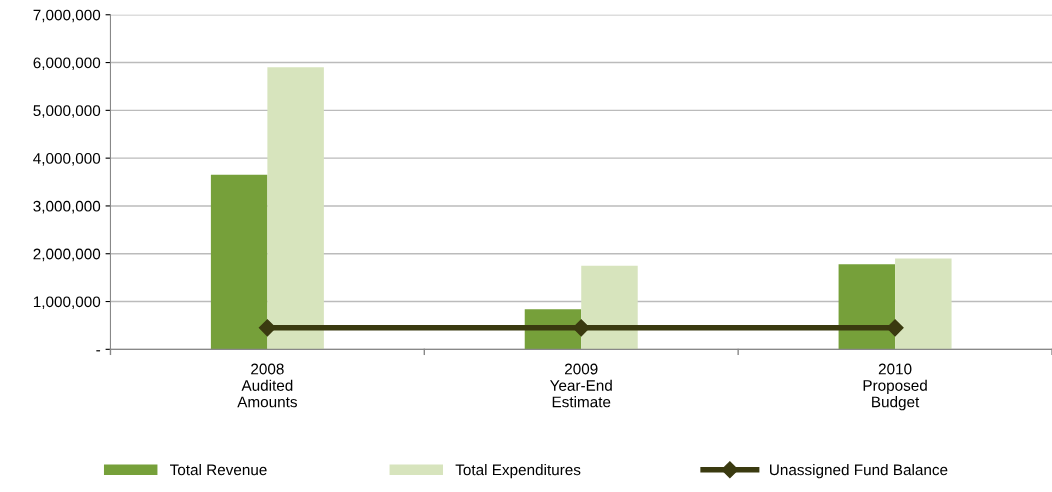 The width and height of the screenshot is (1052, 492). I want to click on legend-label: Total Revenue, so click(218, 470).